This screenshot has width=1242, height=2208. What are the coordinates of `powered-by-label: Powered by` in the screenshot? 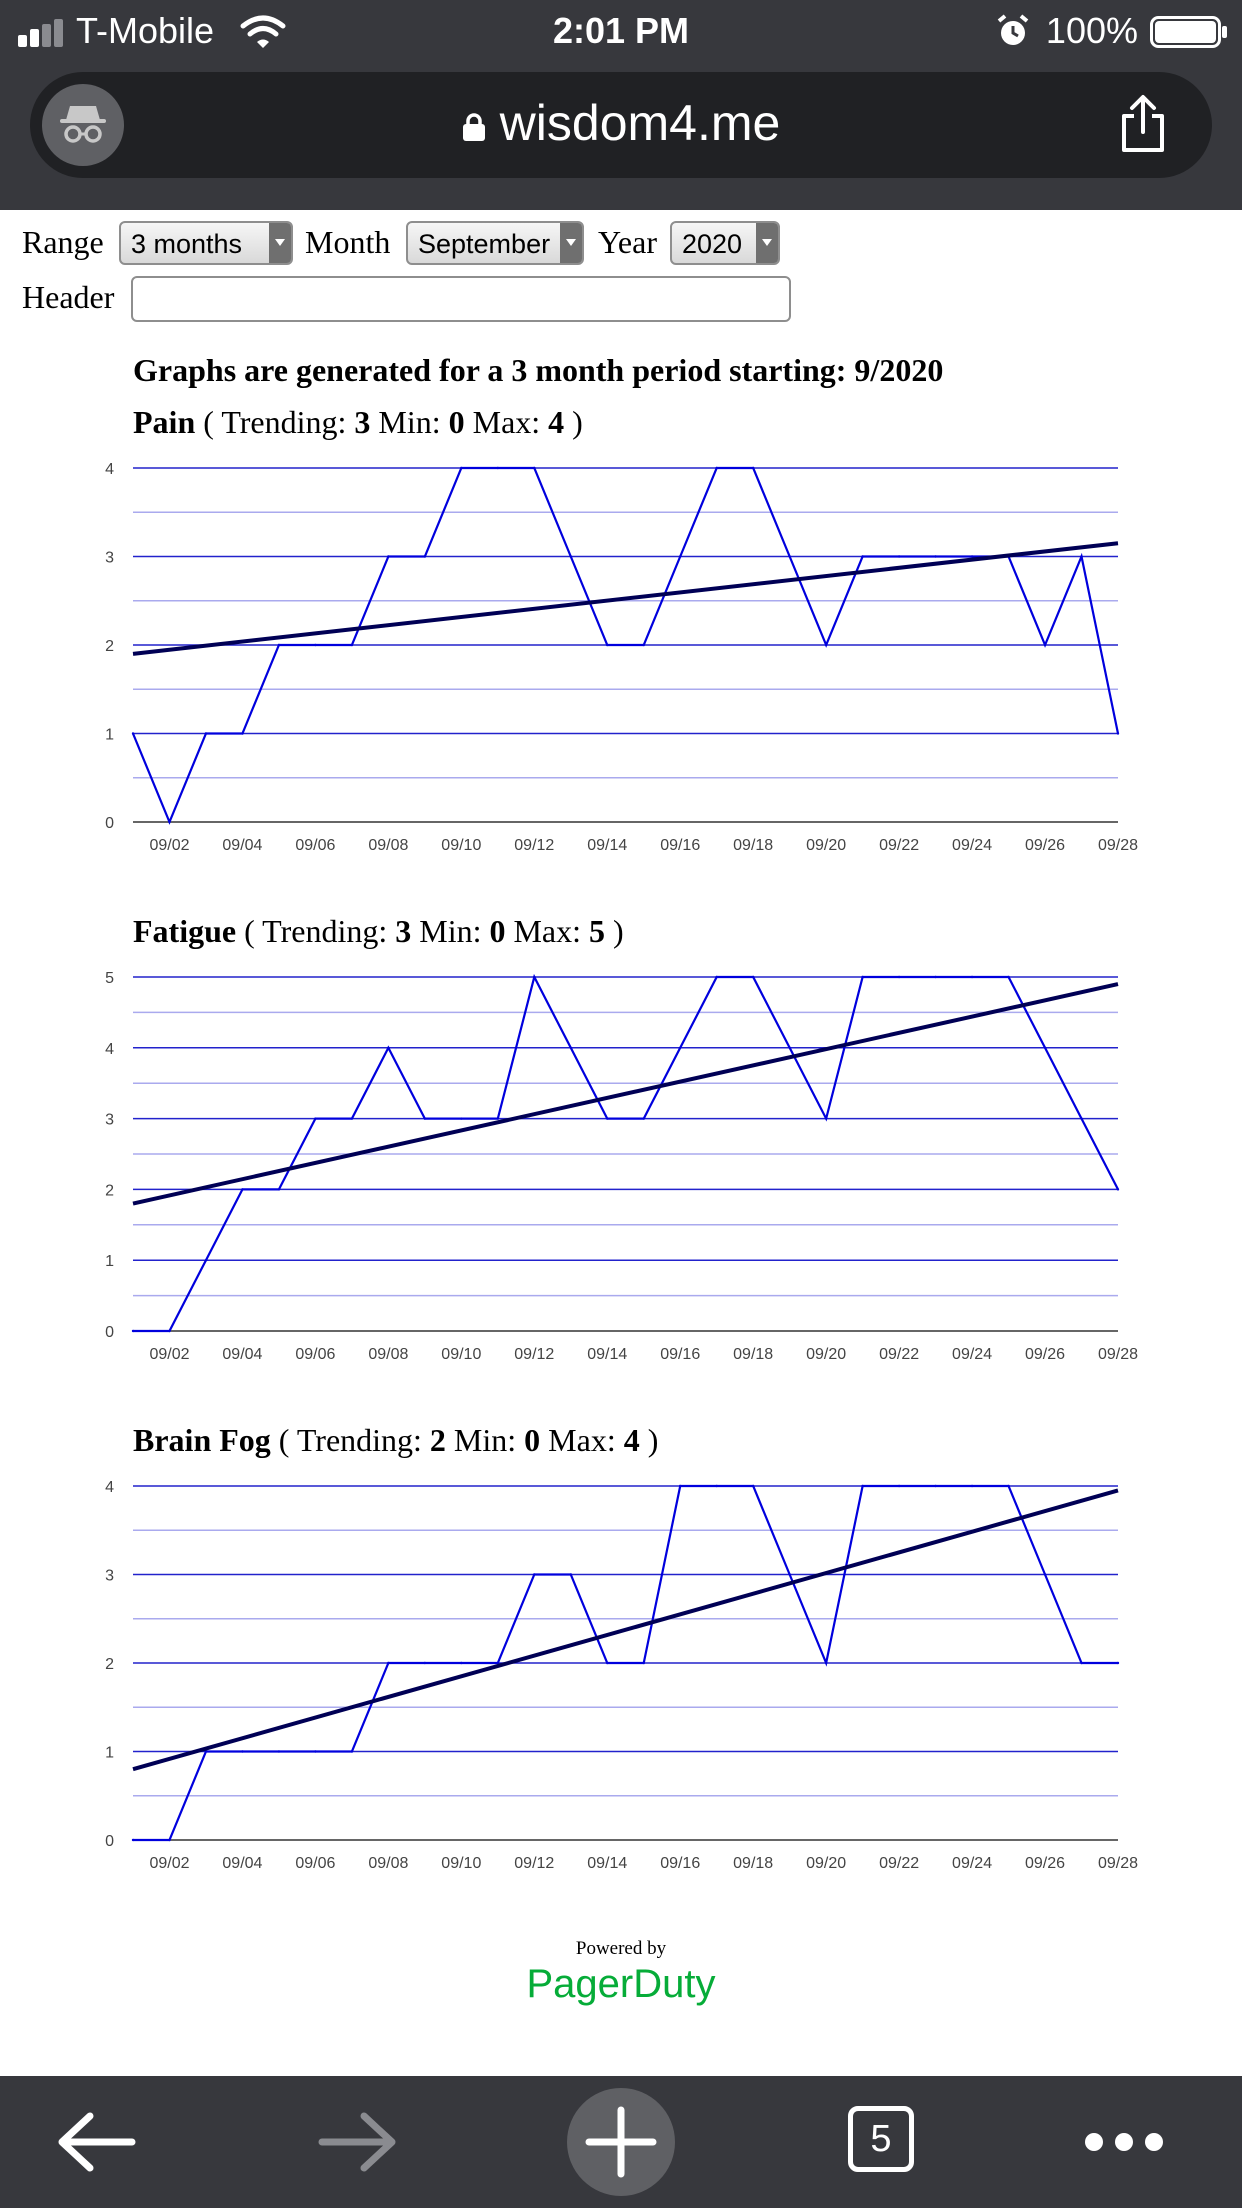 It's located at (621, 1948).